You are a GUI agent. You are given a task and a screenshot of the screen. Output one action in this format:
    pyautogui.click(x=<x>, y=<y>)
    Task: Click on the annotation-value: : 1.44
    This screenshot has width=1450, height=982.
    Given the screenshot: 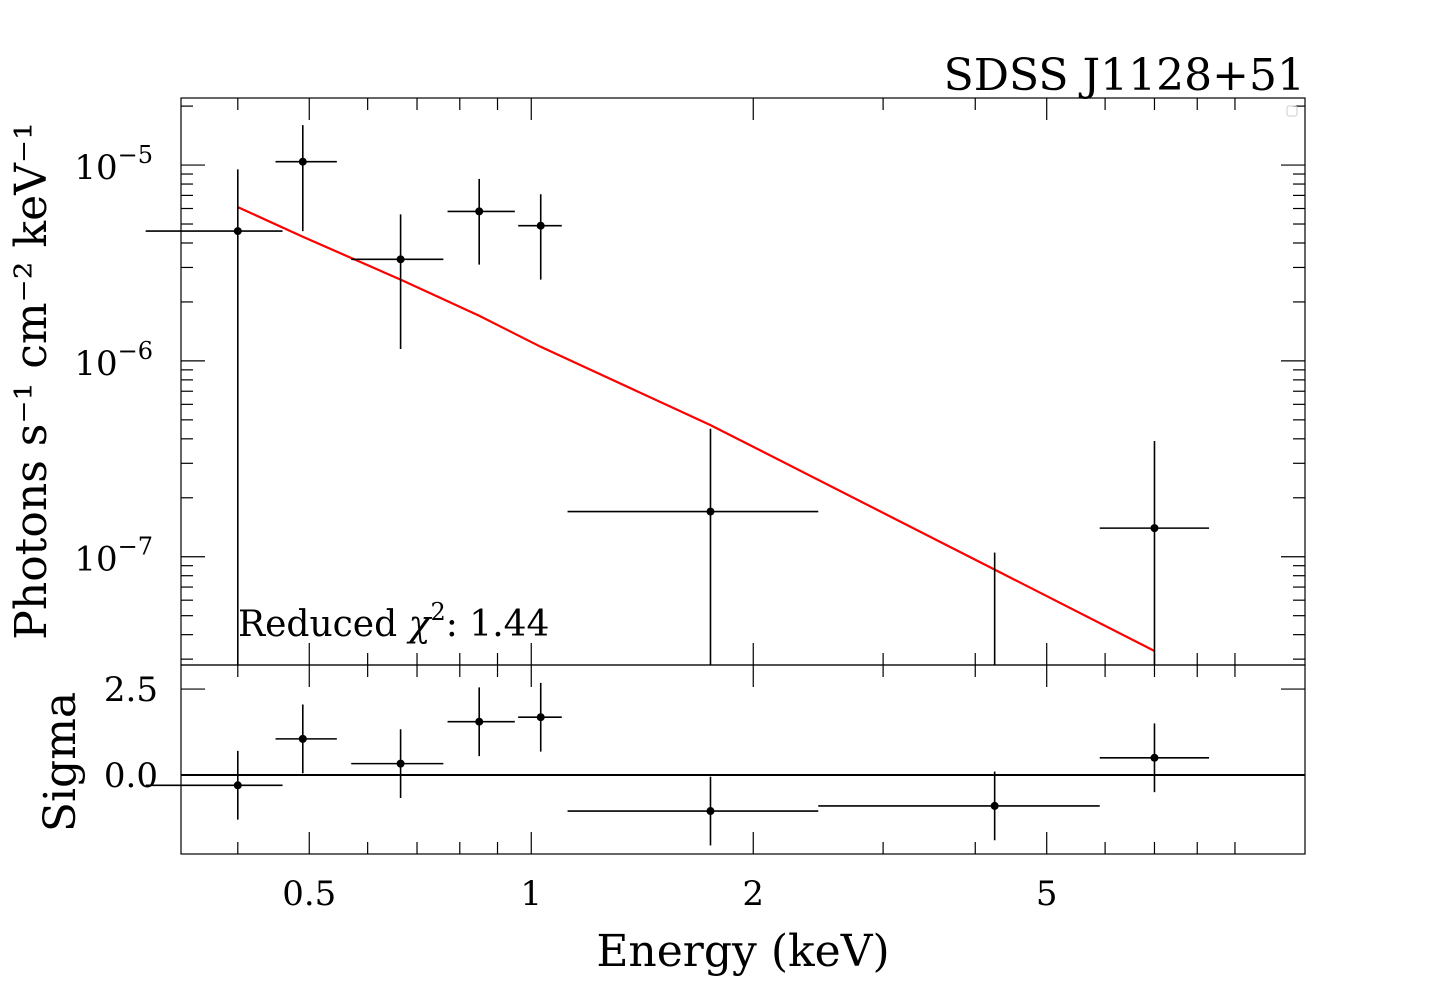 What is the action you would take?
    pyautogui.click(x=498, y=624)
    